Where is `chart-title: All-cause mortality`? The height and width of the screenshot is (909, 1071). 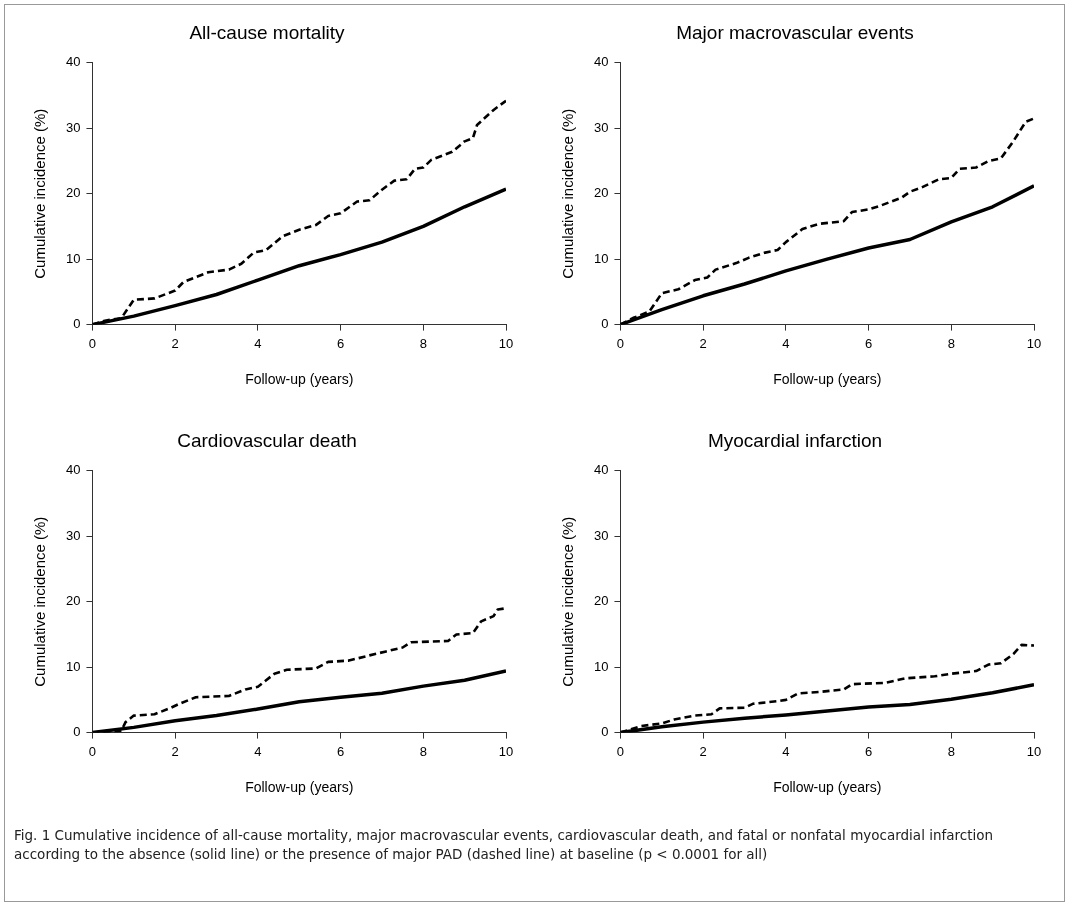 chart-title: All-cause mortality is located at coordinates (267, 32).